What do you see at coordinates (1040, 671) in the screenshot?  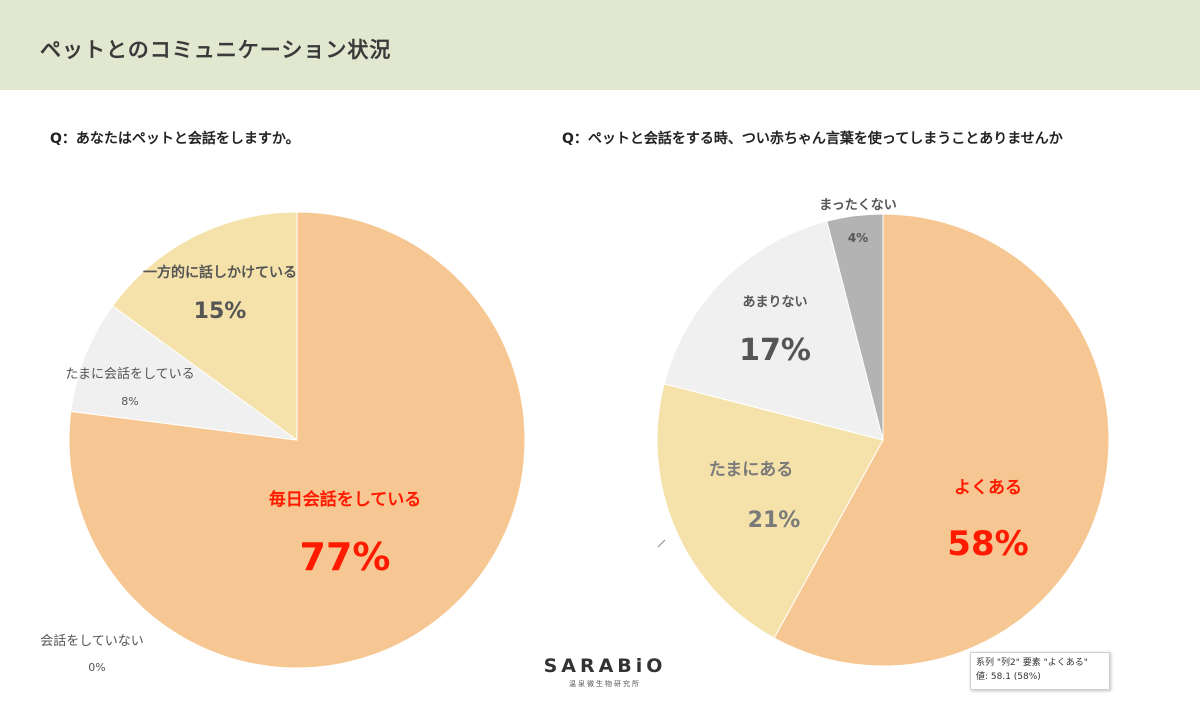 I see `chart-tooltip: 系列 "列2" 要素 "よくある" 値: 58.1 (58%)` at bounding box center [1040, 671].